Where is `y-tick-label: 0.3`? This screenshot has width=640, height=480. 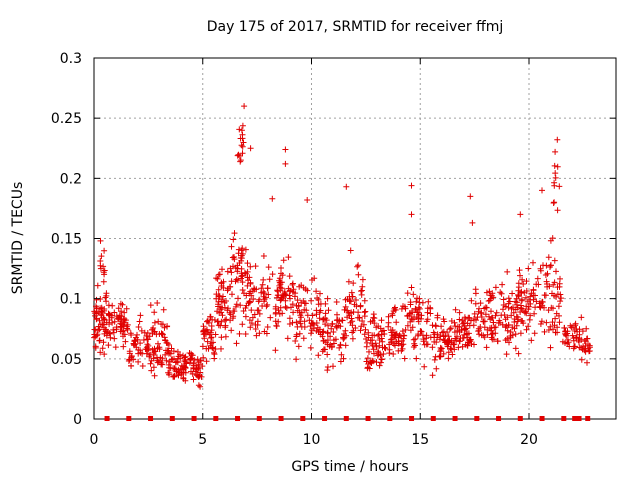
y-tick-label: 0.3 is located at coordinates (71, 59).